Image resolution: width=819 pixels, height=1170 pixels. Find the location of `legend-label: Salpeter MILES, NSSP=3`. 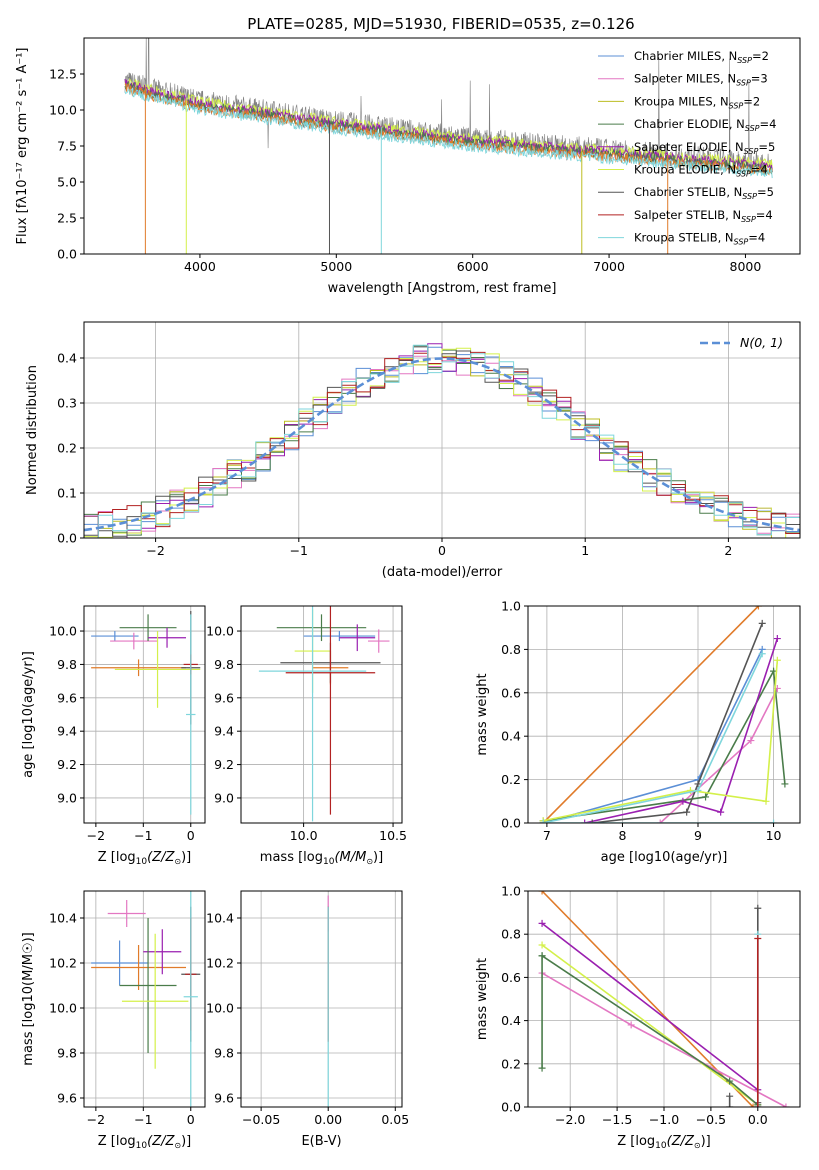

legend-label: Salpeter MILES, NSSP=3 is located at coordinates (701, 80).